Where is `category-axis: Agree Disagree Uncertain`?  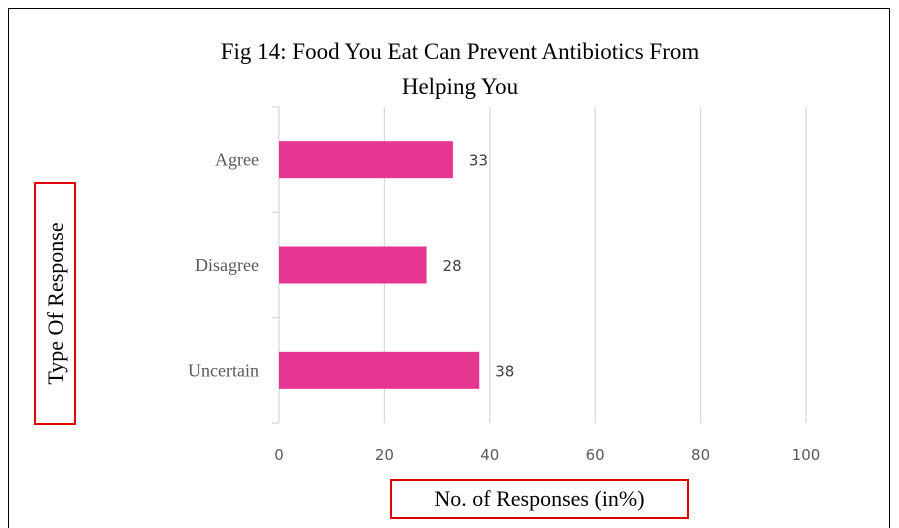
category-axis: Agree Disagree Uncertain is located at coordinates (234, 265).